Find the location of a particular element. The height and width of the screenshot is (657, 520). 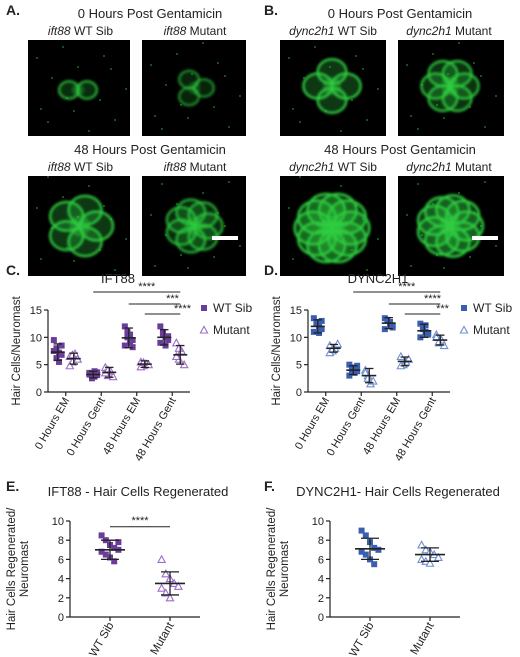

panel-a-top-heading: 0 Hours Post Gentamicin is located at coordinates (150, 13).